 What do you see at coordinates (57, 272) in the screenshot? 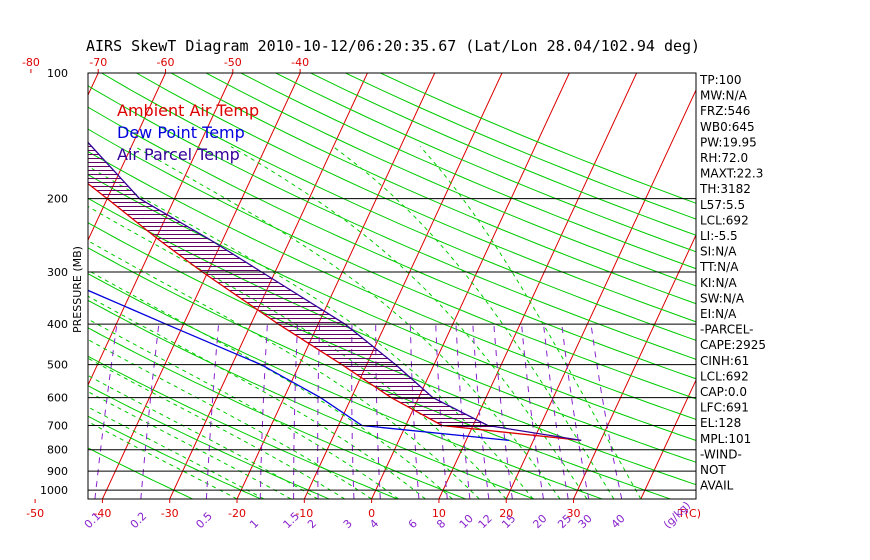
I see `pressure-tick-label: 300` at bounding box center [57, 272].